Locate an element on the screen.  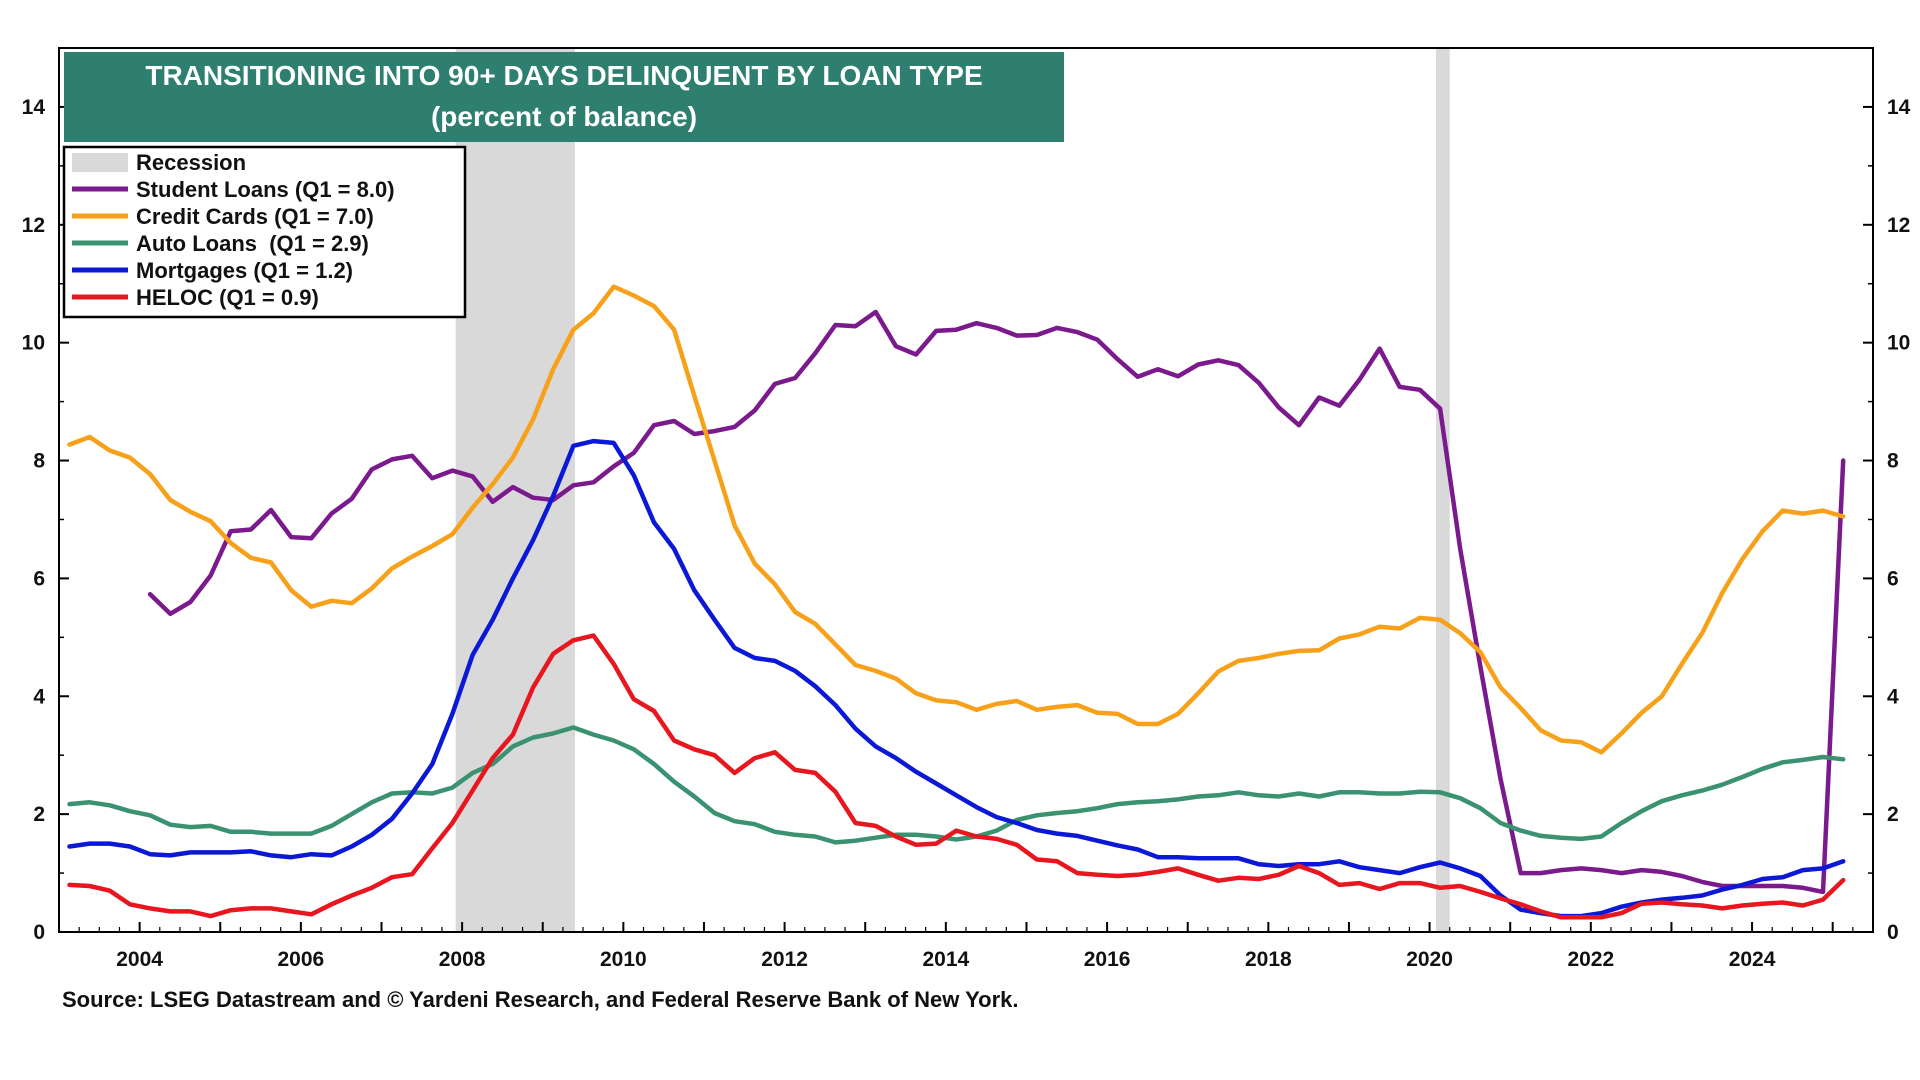
y-tick-label-left: 10 is located at coordinates (33, 343).